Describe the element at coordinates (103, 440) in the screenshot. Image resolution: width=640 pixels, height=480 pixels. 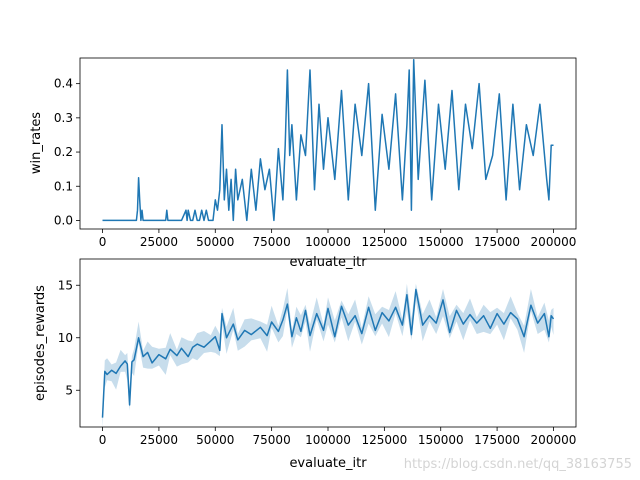
I see `episodes-rewards-x-tick-label: 0` at that location.